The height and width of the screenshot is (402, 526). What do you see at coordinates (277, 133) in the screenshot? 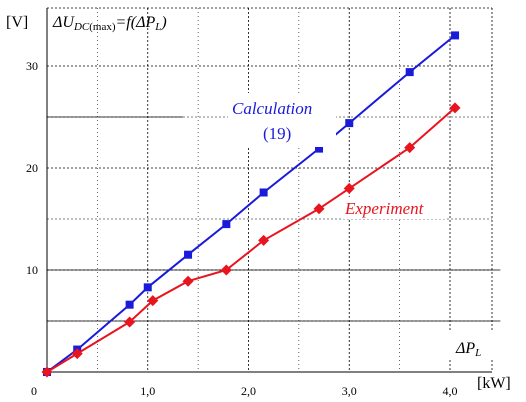
I see `calculation-series-label-ref: (19)` at bounding box center [277, 133].